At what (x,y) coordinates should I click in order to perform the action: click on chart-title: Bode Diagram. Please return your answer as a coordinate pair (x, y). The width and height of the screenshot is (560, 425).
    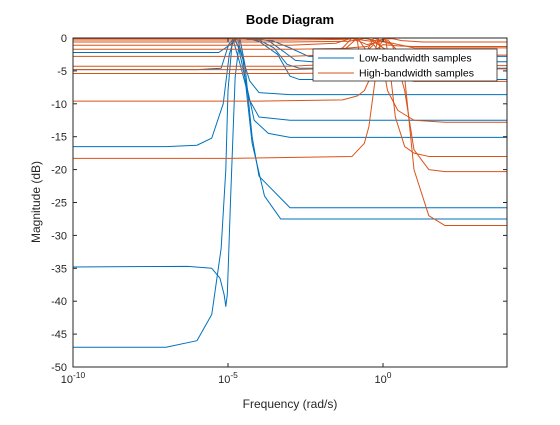
    Looking at the image, I should click on (290, 19).